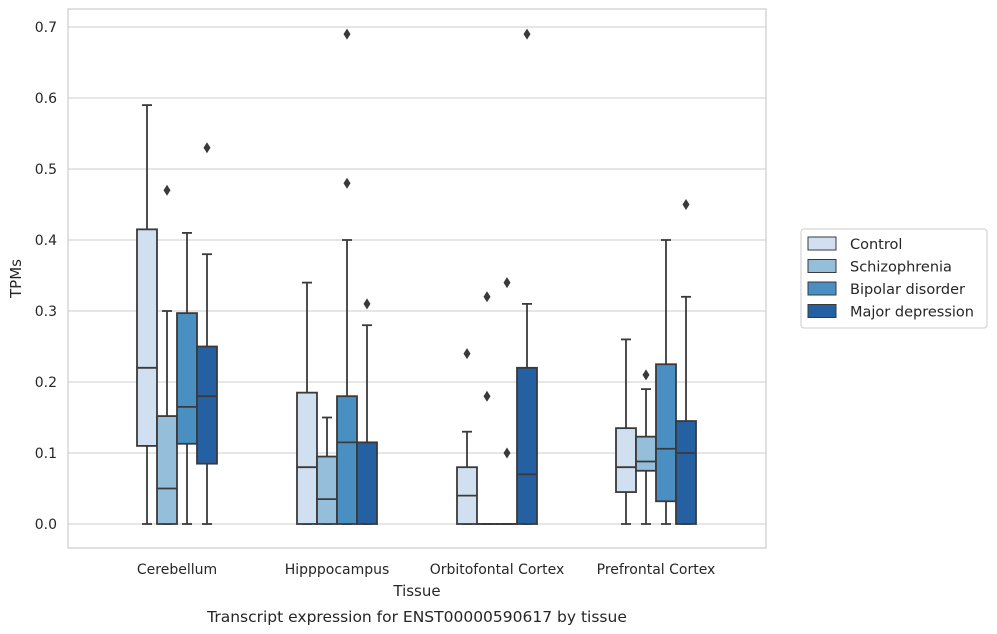  I want to click on y-axis-title: TPMs, so click(16, 279).